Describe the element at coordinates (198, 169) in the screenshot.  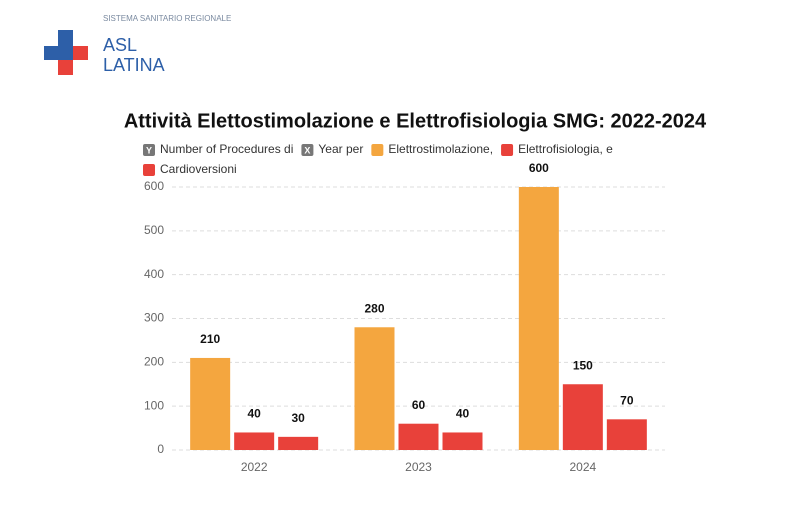
I see `legend-label: Cardioversioni` at that location.